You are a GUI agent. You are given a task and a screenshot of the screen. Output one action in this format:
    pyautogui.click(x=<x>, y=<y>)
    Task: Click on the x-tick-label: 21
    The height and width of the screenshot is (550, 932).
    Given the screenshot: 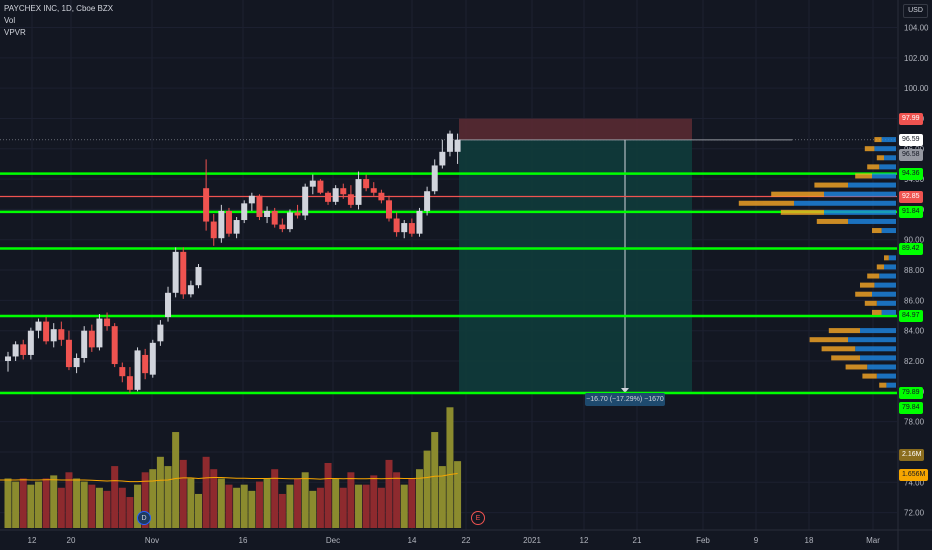 What is the action you would take?
    pyautogui.click(x=637, y=540)
    